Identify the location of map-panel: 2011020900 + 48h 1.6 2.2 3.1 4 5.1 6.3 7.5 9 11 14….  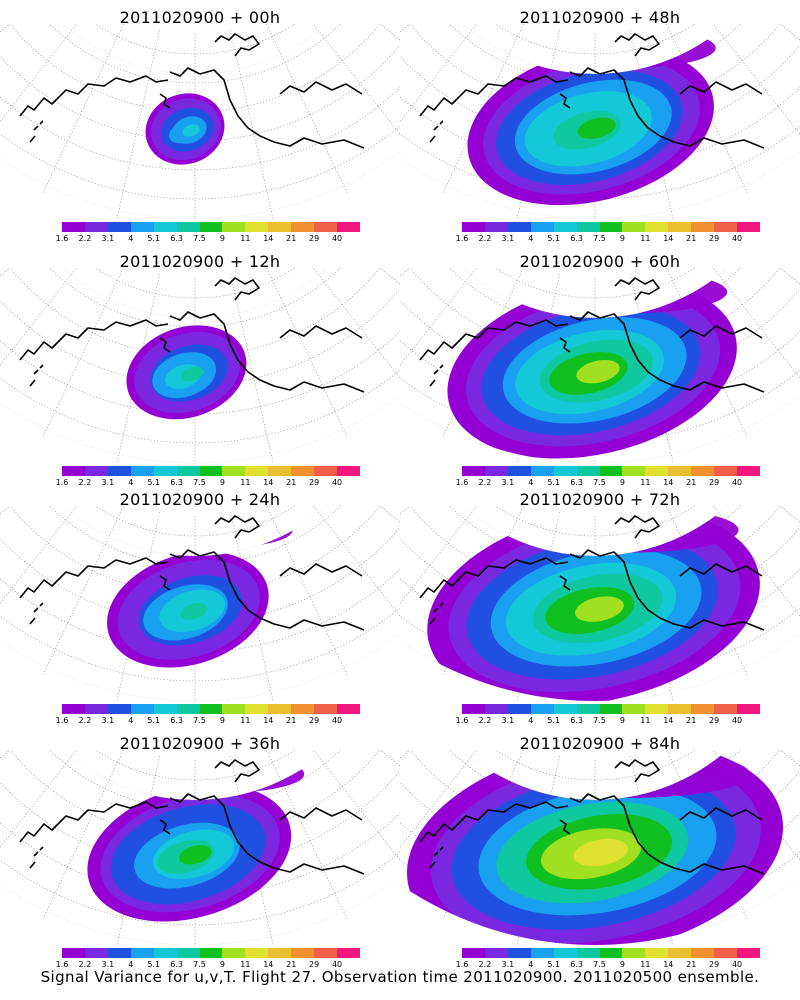
(600, 122).